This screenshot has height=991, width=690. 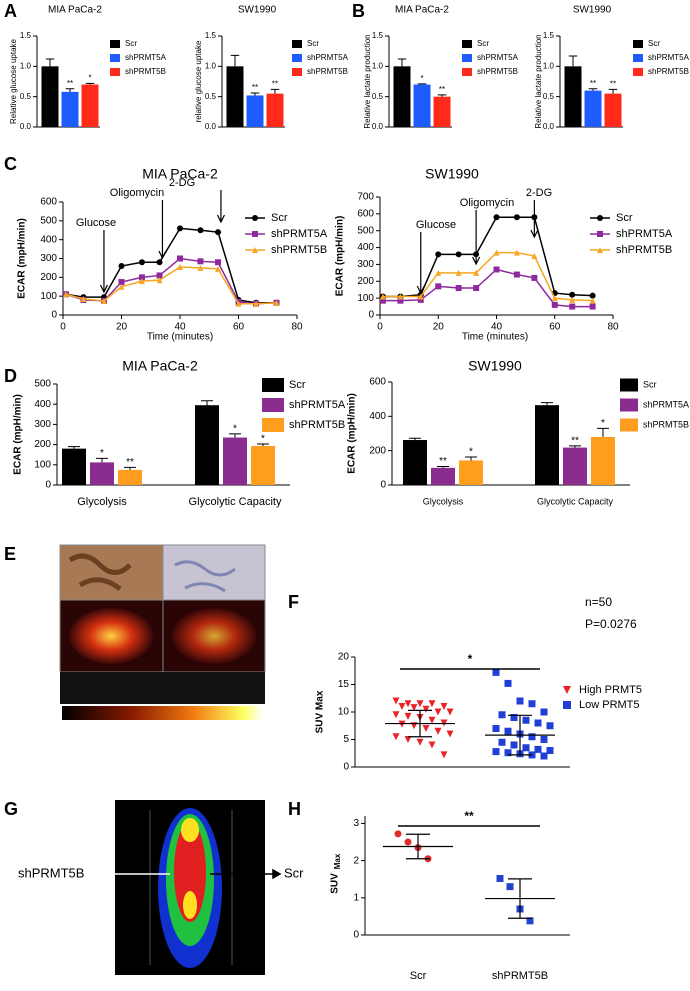 What do you see at coordinates (418, 976) in the screenshot?
I see `x-tick-label: Scr` at bounding box center [418, 976].